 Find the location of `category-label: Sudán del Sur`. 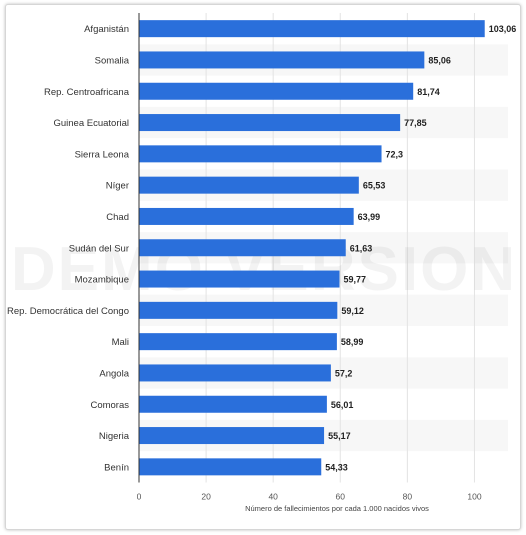

category-label: Sudán del Sur is located at coordinates (99, 248).